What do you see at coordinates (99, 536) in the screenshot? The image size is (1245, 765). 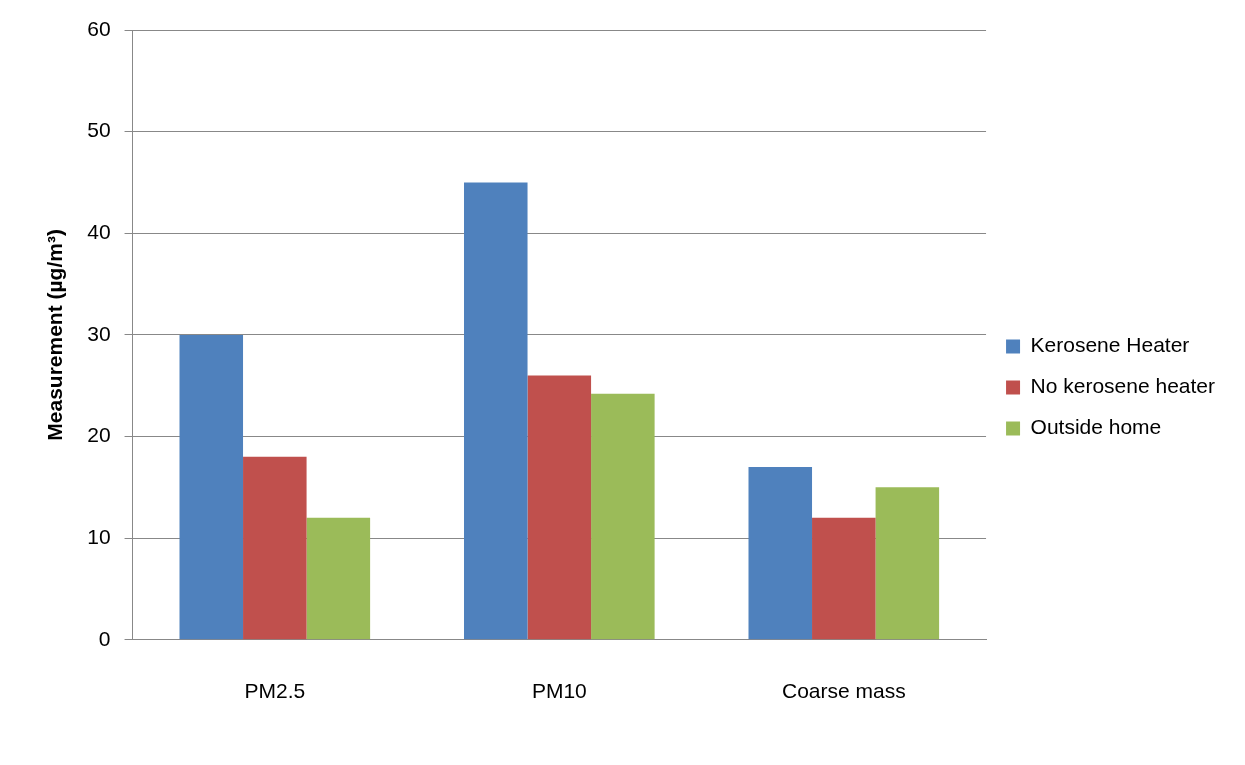 I see `y-tick-label: 10` at bounding box center [99, 536].